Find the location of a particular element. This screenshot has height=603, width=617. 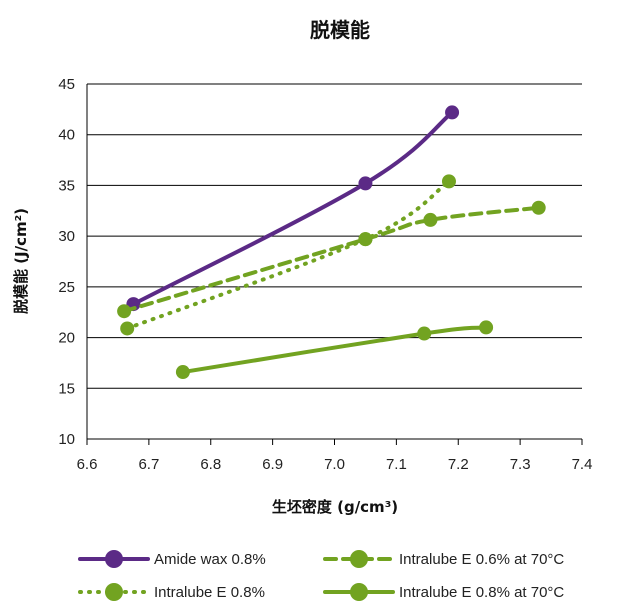

y-tick-label: 30 is located at coordinates (66, 236).